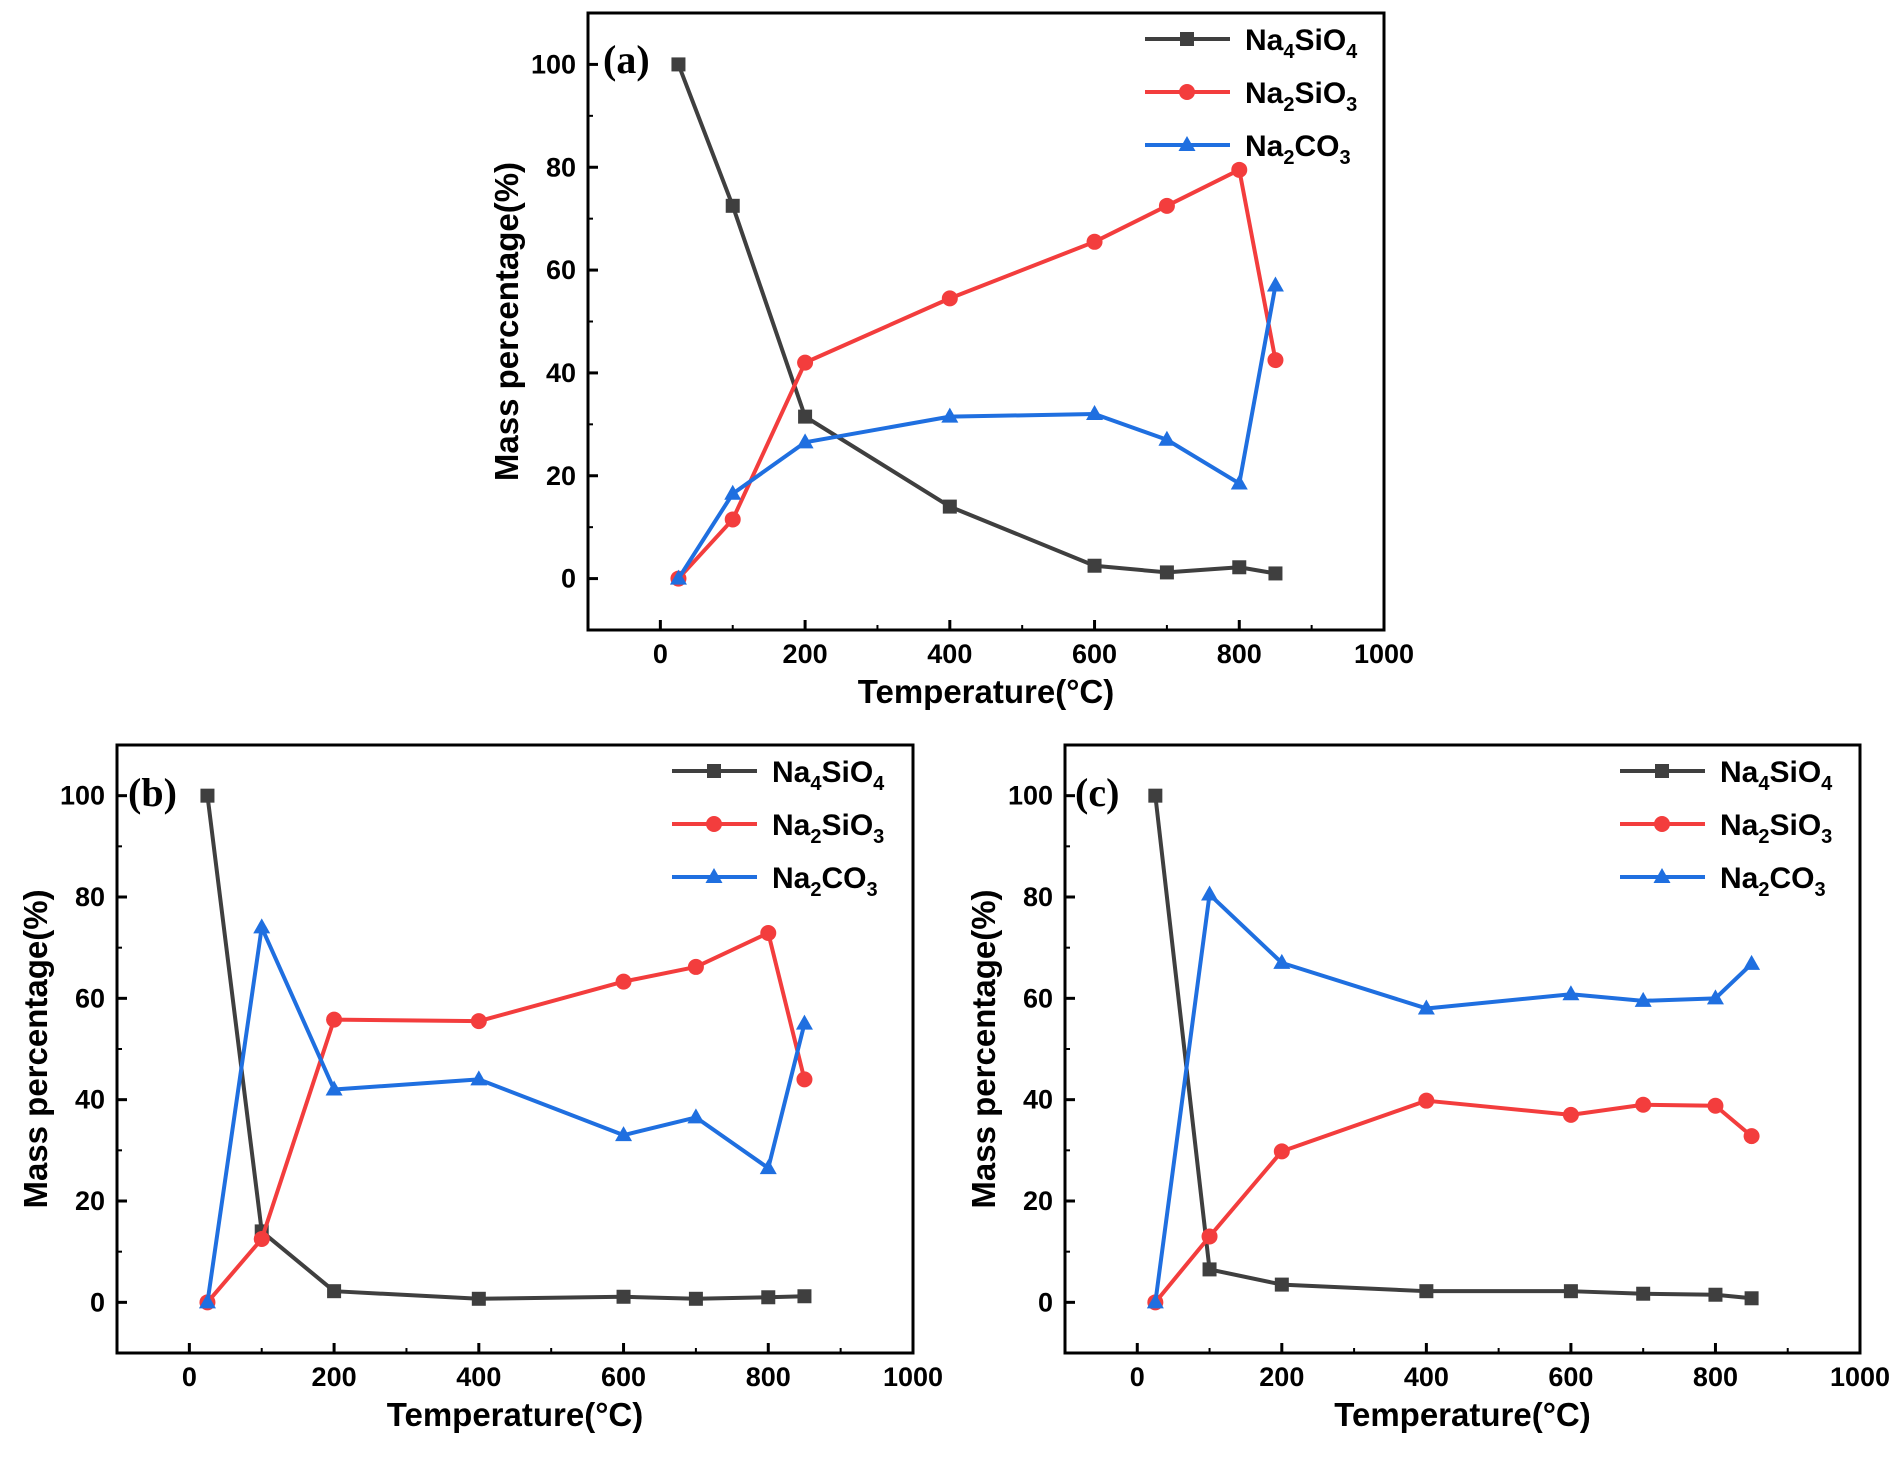  I want to click on x-tick-label: 0, so click(660, 654).